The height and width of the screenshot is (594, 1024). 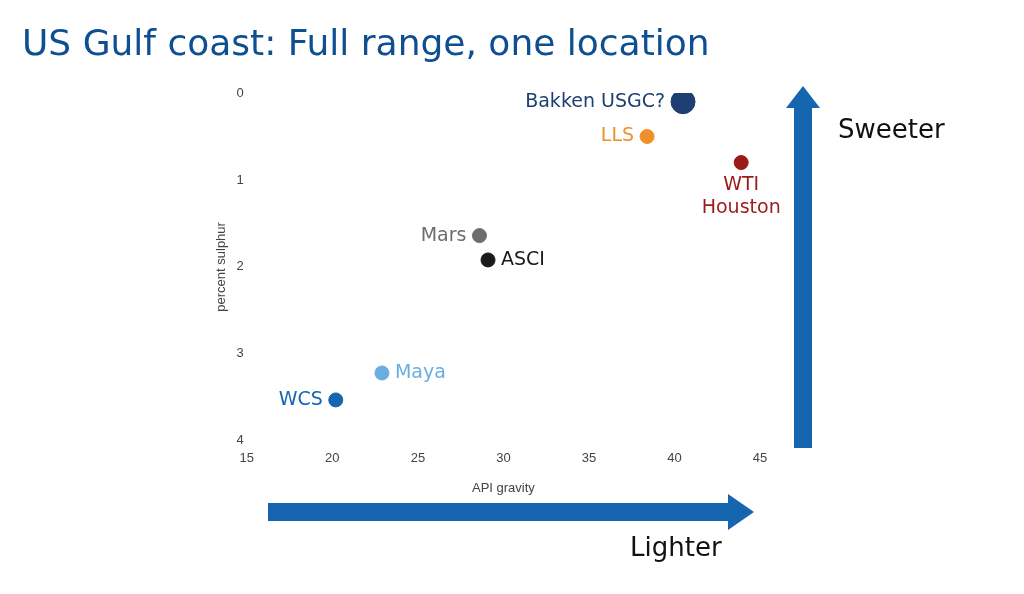 What do you see at coordinates (332, 458) in the screenshot?
I see `x-tick-label: 20` at bounding box center [332, 458].